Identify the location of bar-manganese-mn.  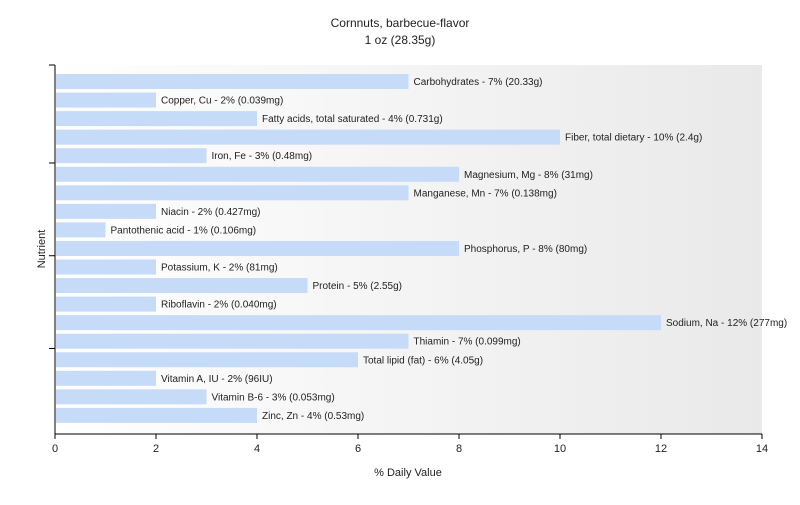
(232, 193).